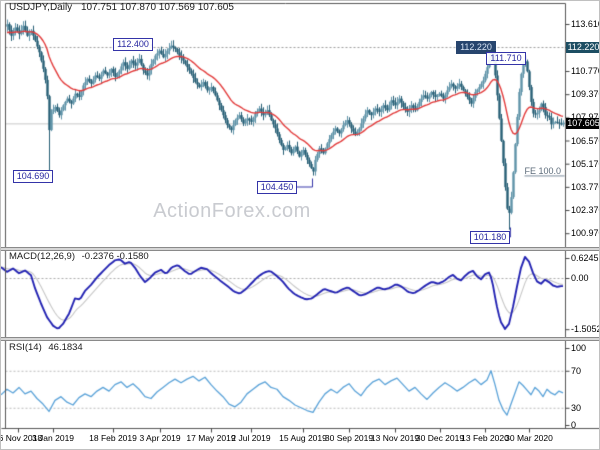 The image size is (600, 450). What do you see at coordinates (79, 256) in the screenshot?
I see `macd-header: MACD(12,26,9) -0.2376 -0.1580` at bounding box center [79, 256].